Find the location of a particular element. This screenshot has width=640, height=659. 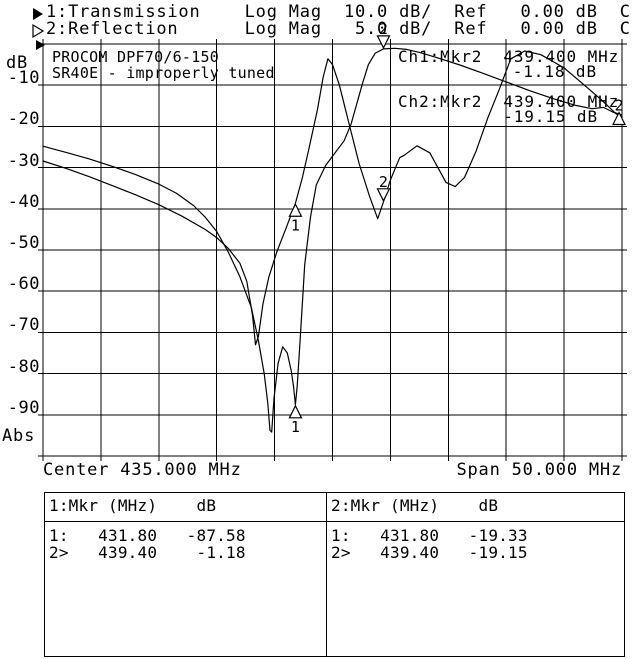

marker-table-divider is located at coordinates (326, 574).